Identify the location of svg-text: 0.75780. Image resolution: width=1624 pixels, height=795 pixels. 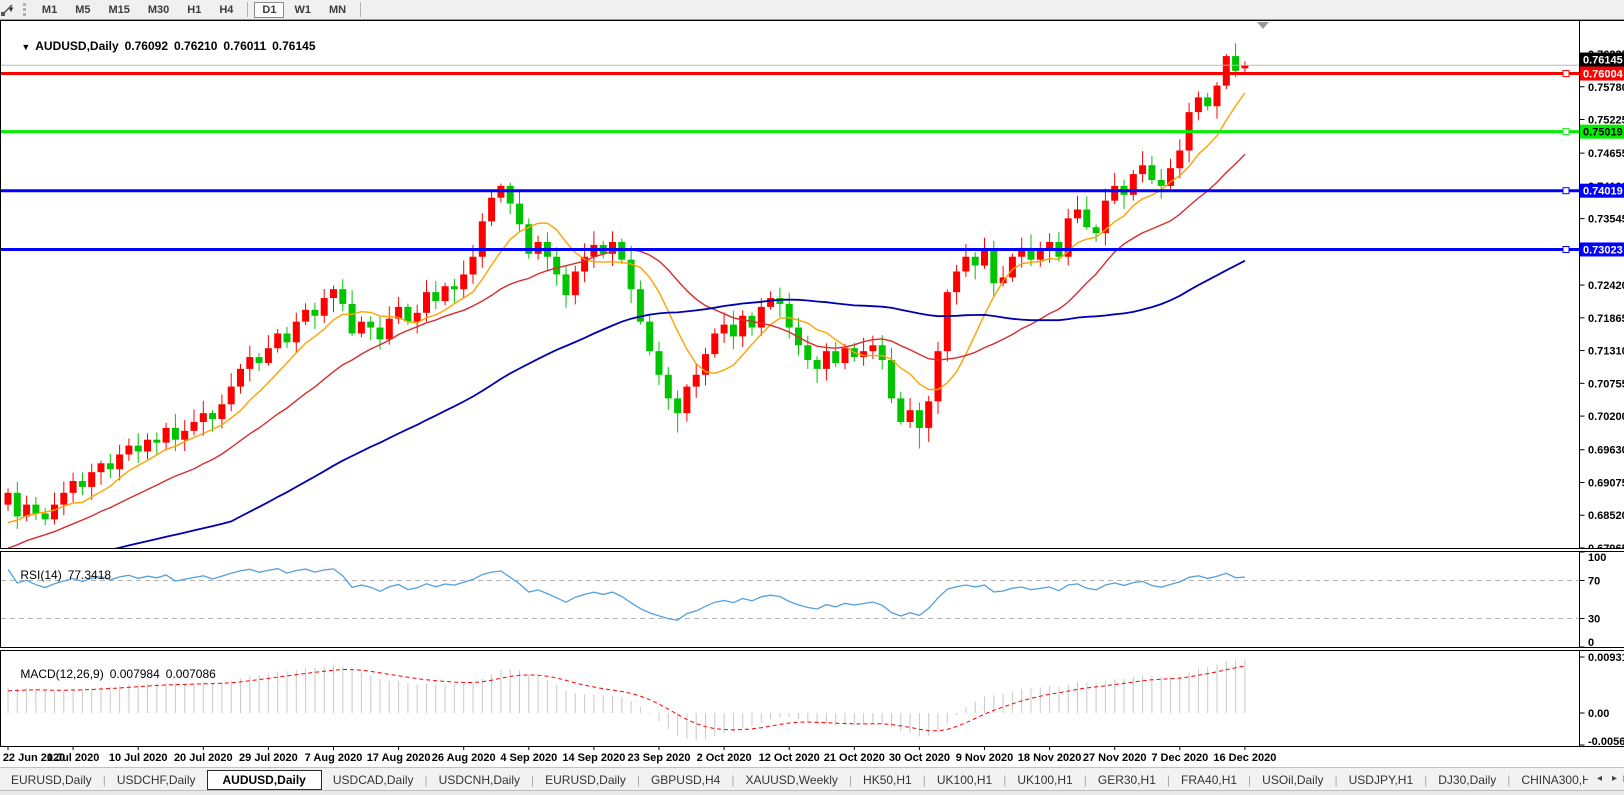
(1606, 88).